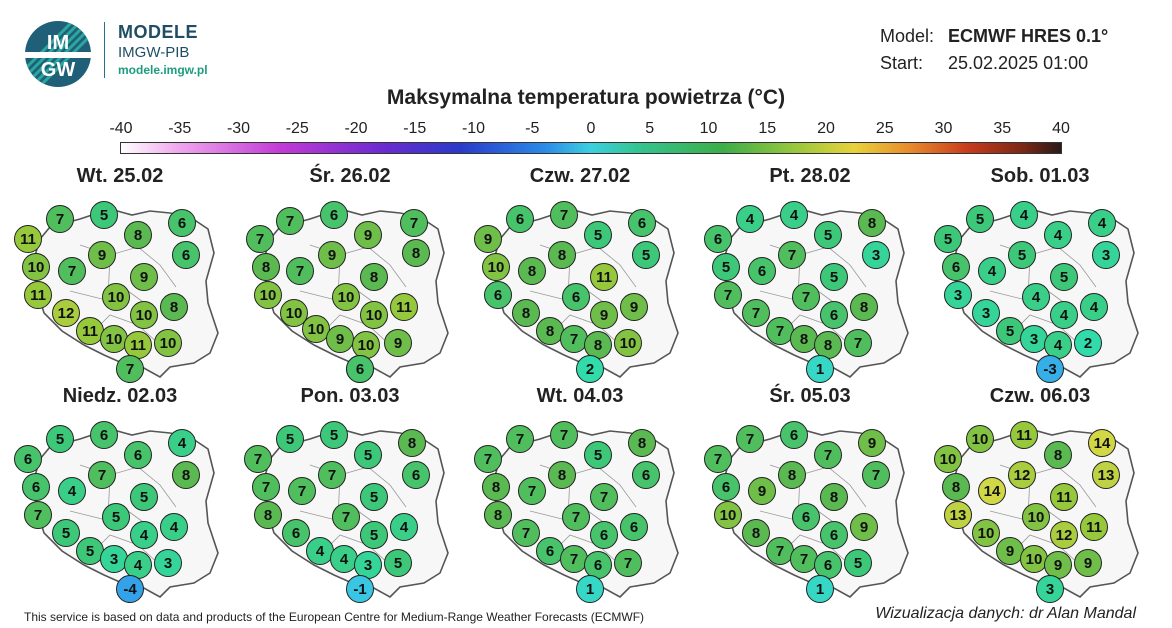 This screenshot has height=628, width=1172. I want to click on model-value: ECMWF HRES 0.1°, so click(1028, 36).